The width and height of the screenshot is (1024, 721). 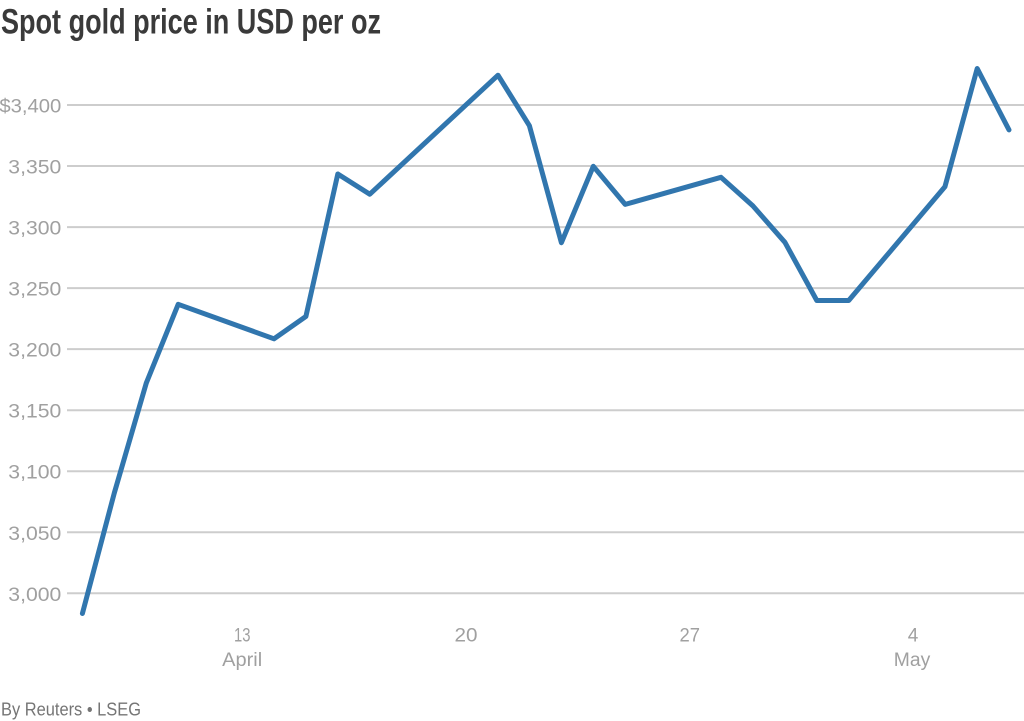 I want to click on svg-text: May, so click(x=912, y=660).